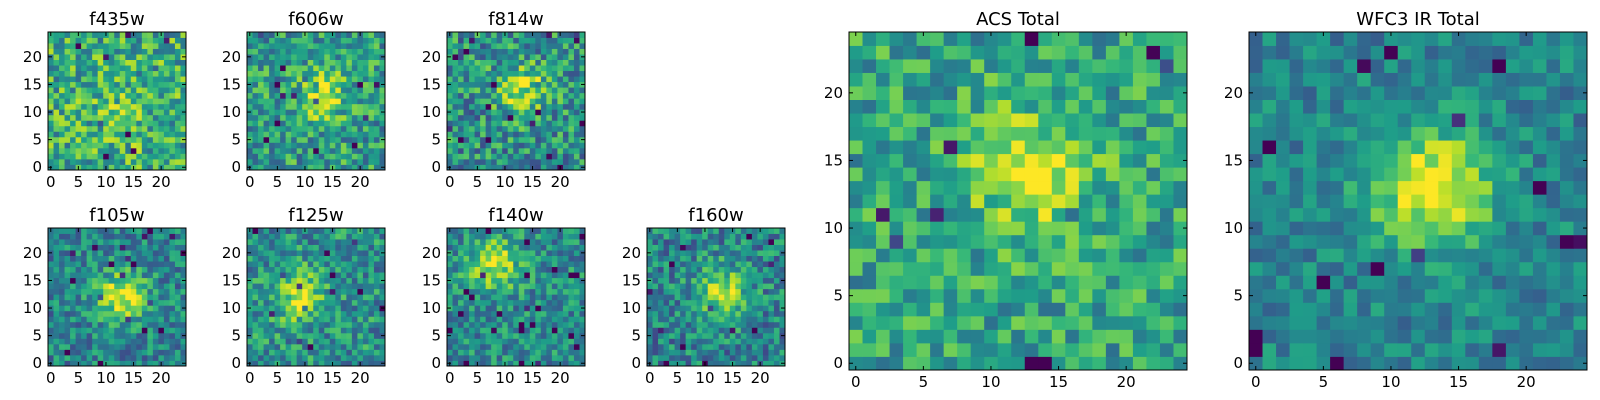 The width and height of the screenshot is (1600, 400). What do you see at coordinates (32, 84) in the screenshot?
I see `y-tick-label: 15` at bounding box center [32, 84].